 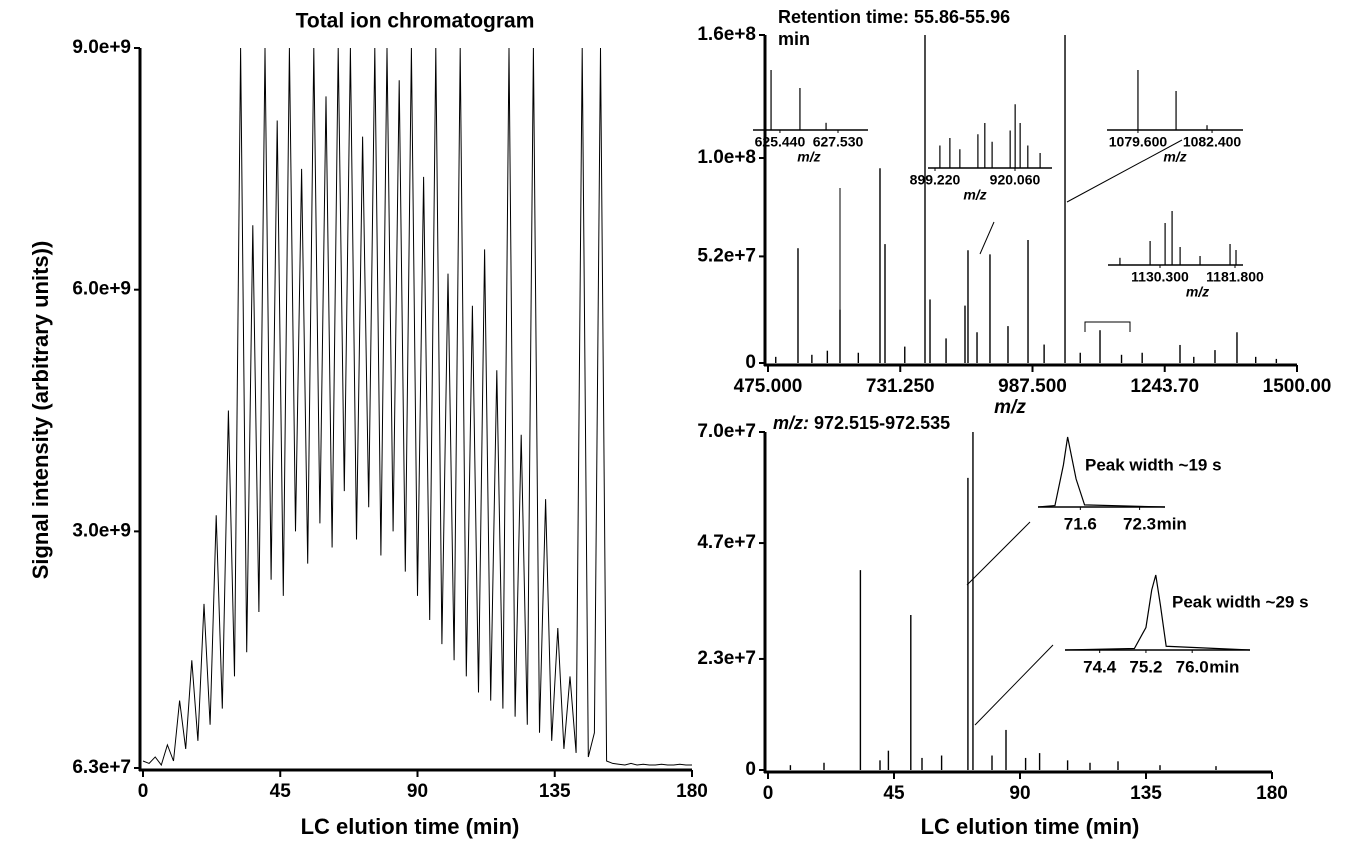 I want to click on x-tick-label: 475.000, so click(x=768, y=386).